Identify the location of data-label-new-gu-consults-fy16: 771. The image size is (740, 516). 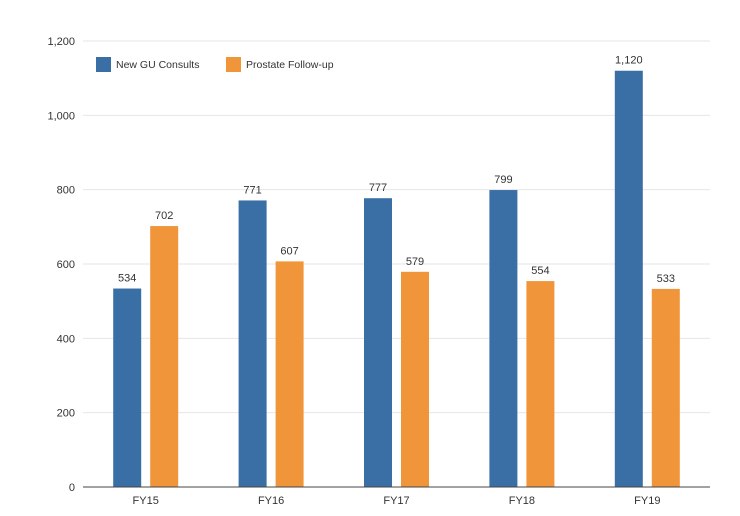
(252, 190).